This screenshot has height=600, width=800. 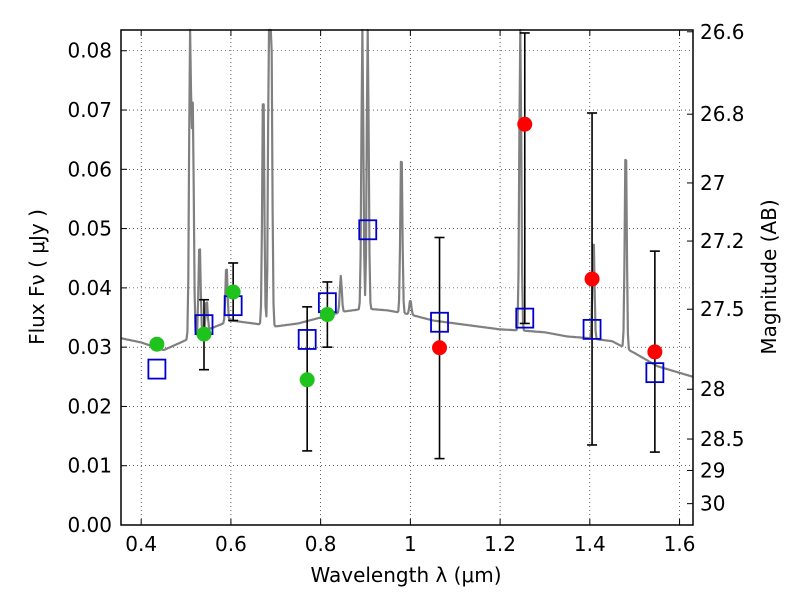 I want to click on x-tick-label: 1.2, so click(x=500, y=544).